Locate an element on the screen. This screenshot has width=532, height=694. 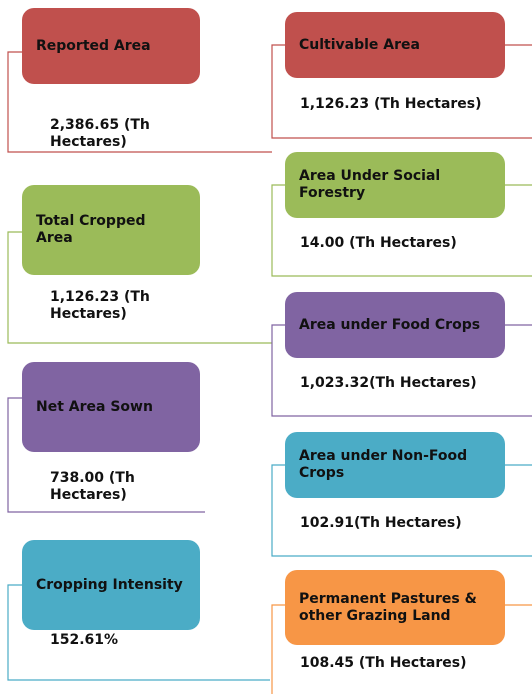
card-title: Cropping Intensity is located at coordinates (111, 585).